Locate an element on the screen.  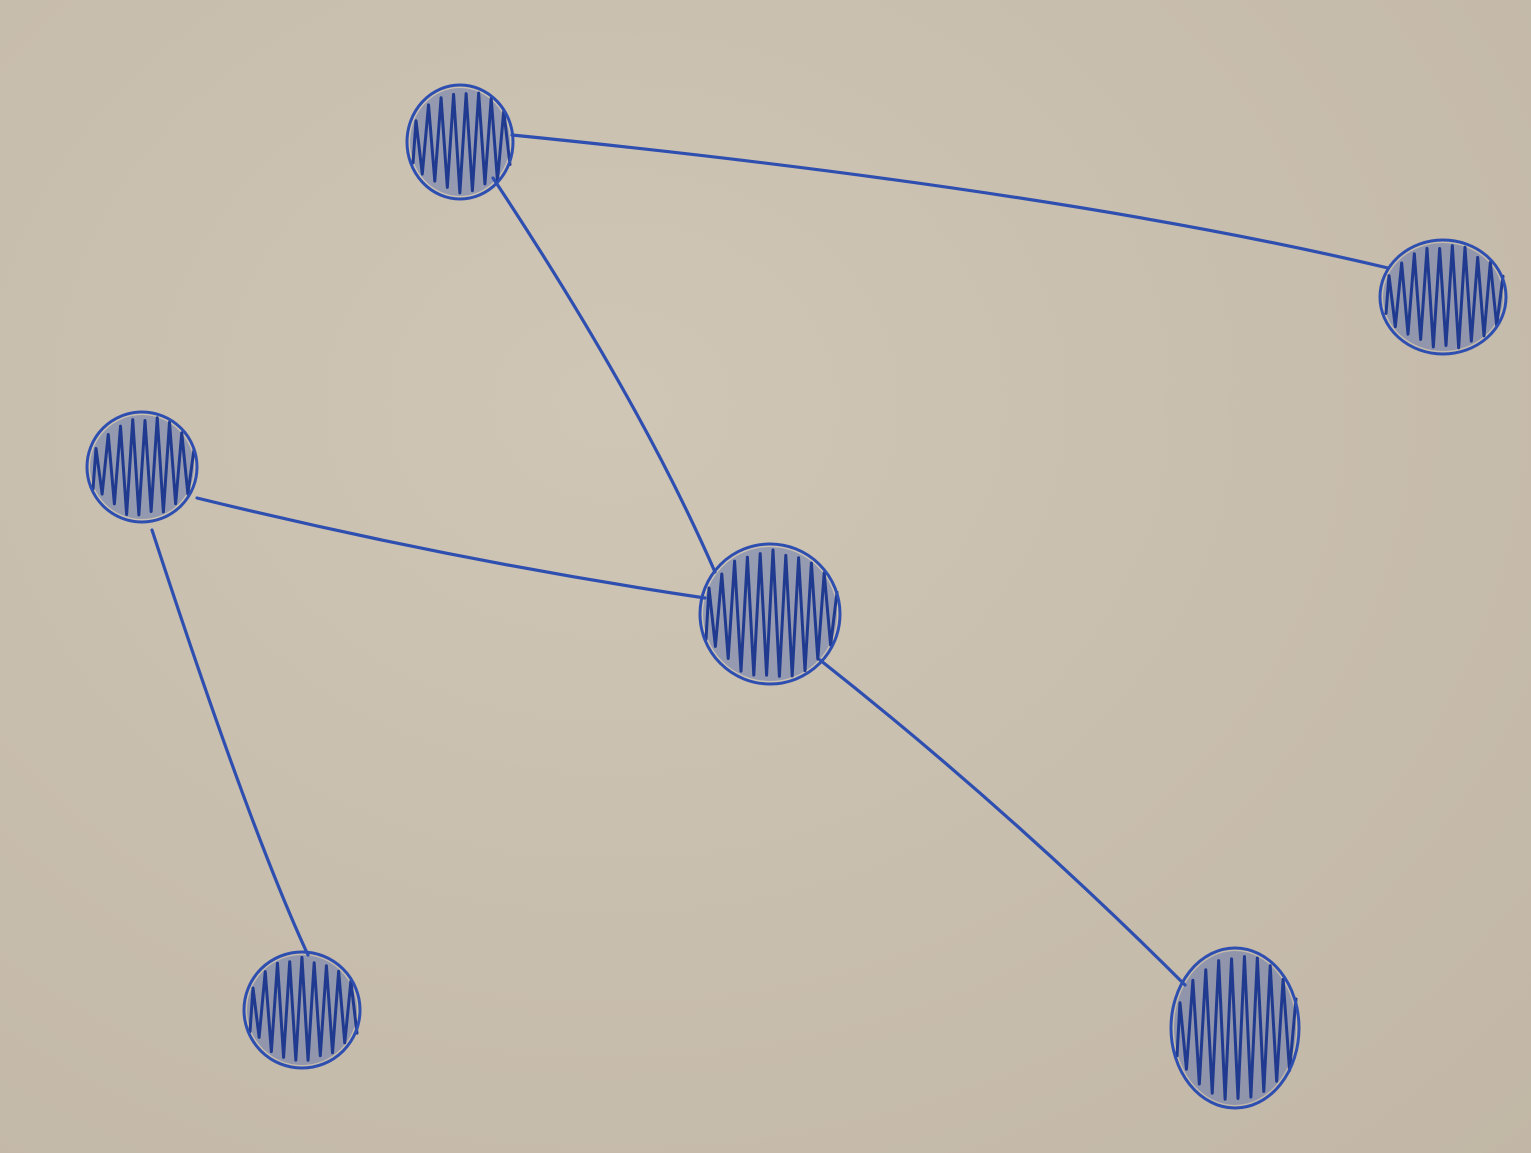
edge-n1-n2 is located at coordinates (950, 201).